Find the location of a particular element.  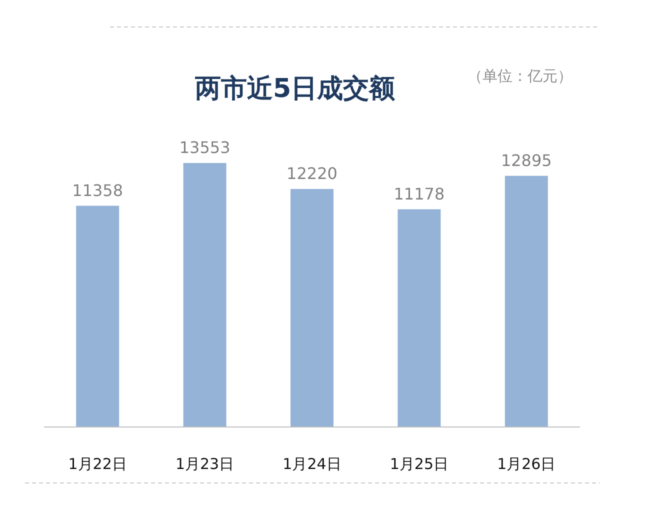

chart-subtitle: （单位：亿元） is located at coordinates (520, 76).